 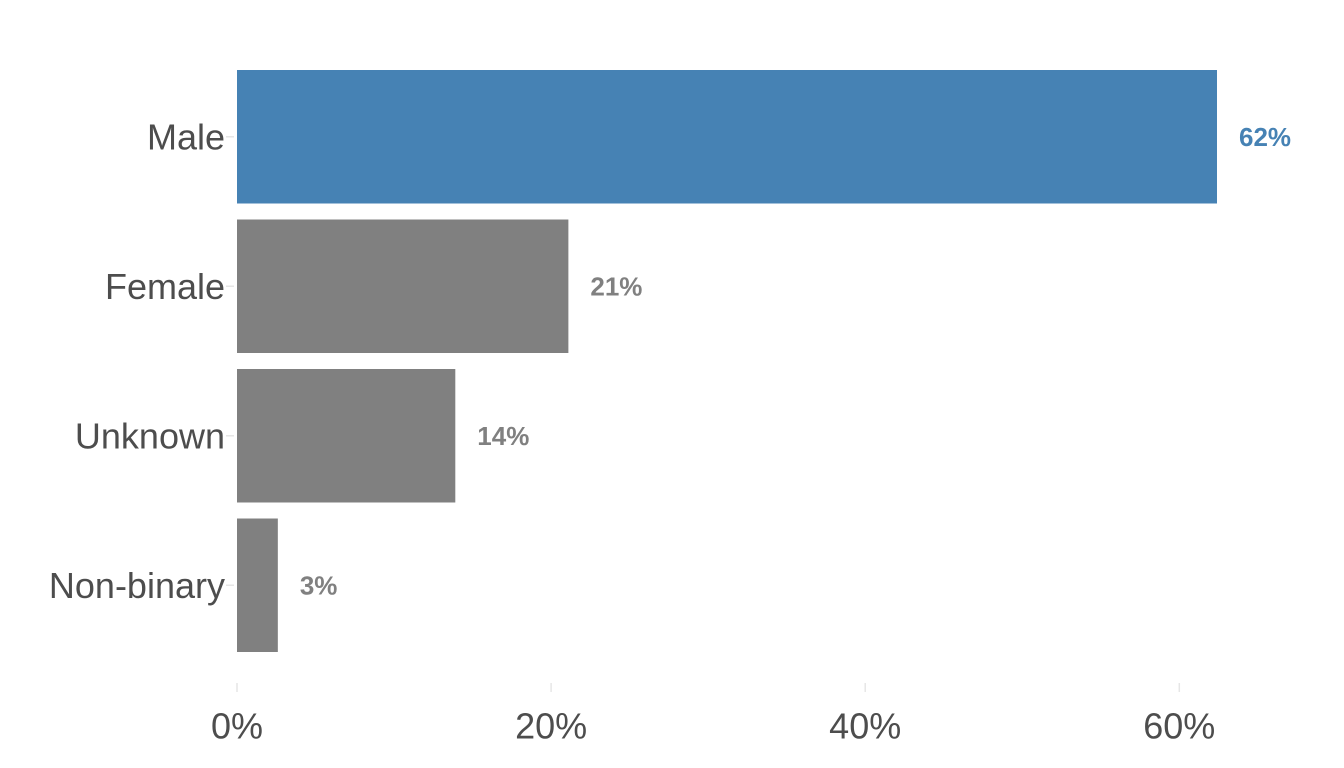 What do you see at coordinates (1265, 137) in the screenshot?
I see `value-label-male: 62%` at bounding box center [1265, 137].